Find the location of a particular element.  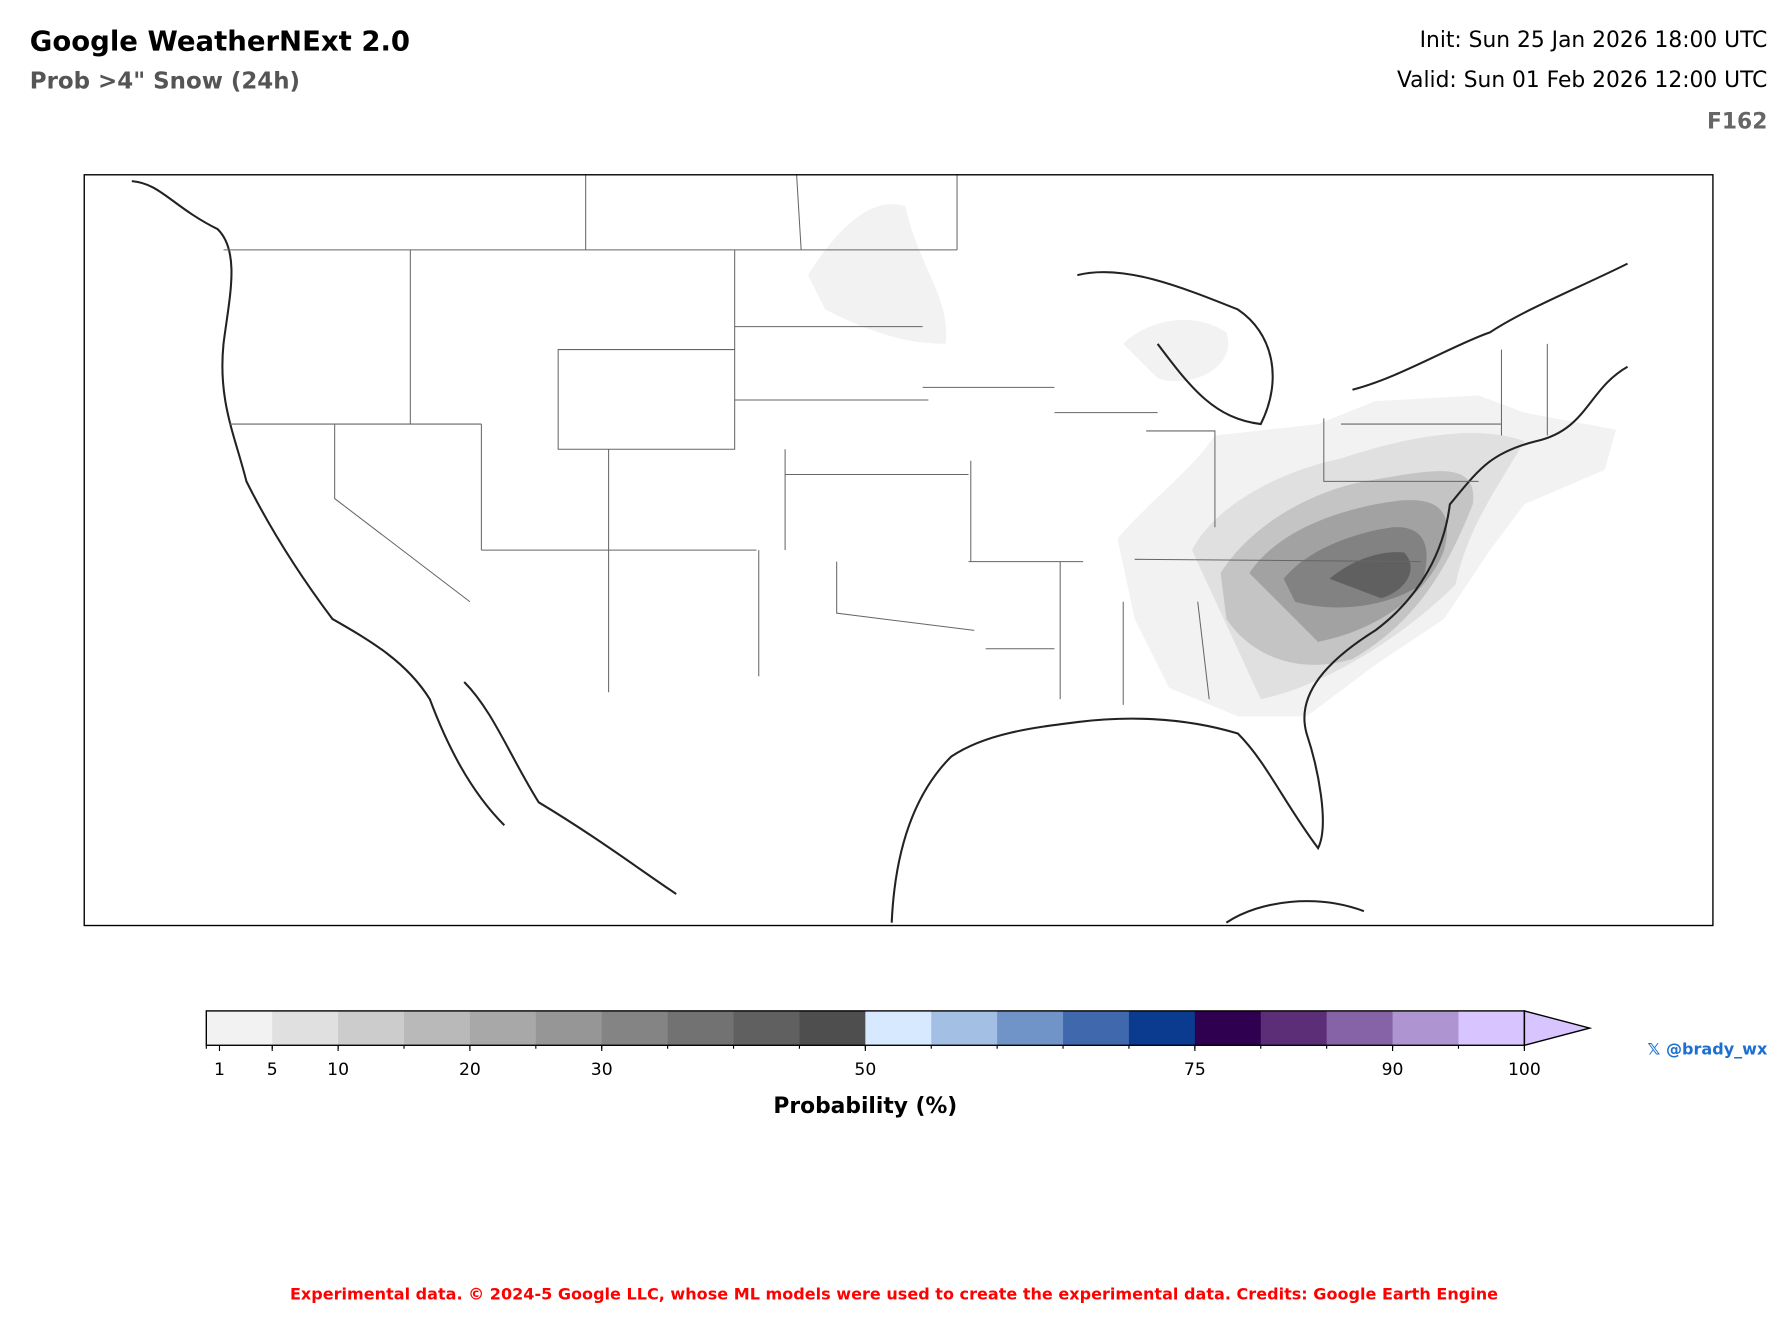

colorbar-tick-label: 20 is located at coordinates (470, 1070).